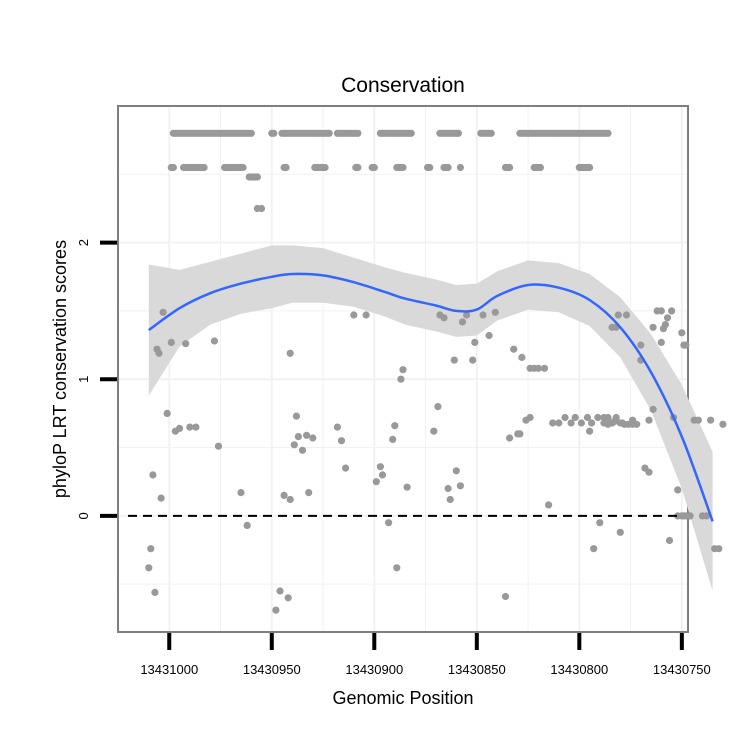  Describe the element at coordinates (579, 669) in the screenshot. I see `x-tick-label: 13430800` at that location.